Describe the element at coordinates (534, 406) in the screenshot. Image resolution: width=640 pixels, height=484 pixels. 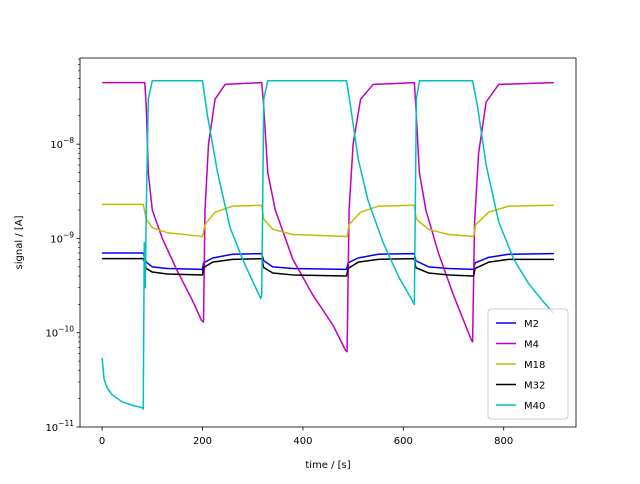
I see `legend-label-m40: M40` at that location.